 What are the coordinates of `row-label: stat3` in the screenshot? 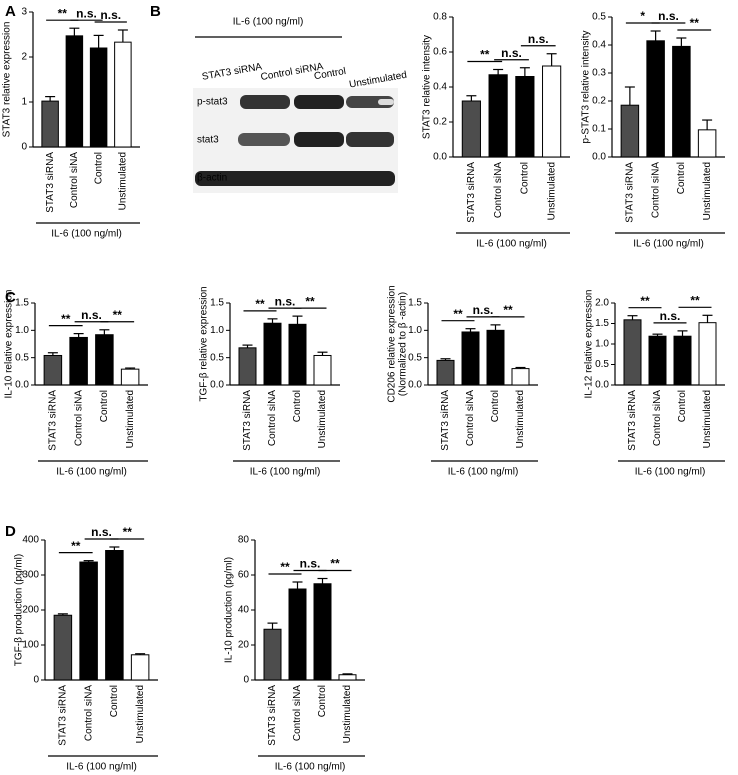 It's located at (208, 140).